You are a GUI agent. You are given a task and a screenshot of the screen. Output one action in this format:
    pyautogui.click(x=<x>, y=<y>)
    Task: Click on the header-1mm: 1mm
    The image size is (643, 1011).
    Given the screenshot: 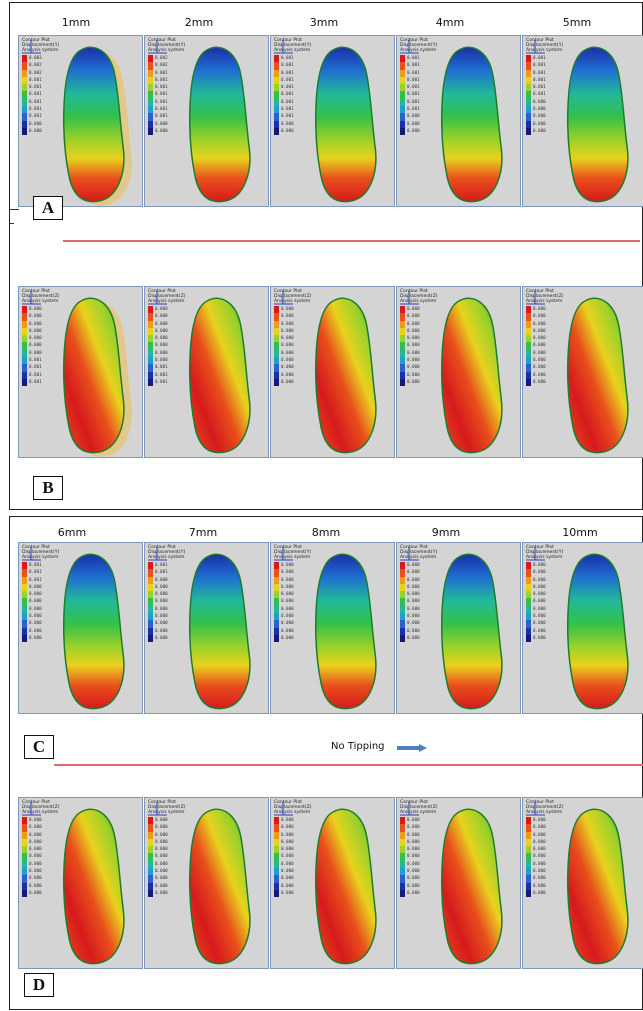 What is the action you would take?
    pyautogui.click(x=76, y=22)
    